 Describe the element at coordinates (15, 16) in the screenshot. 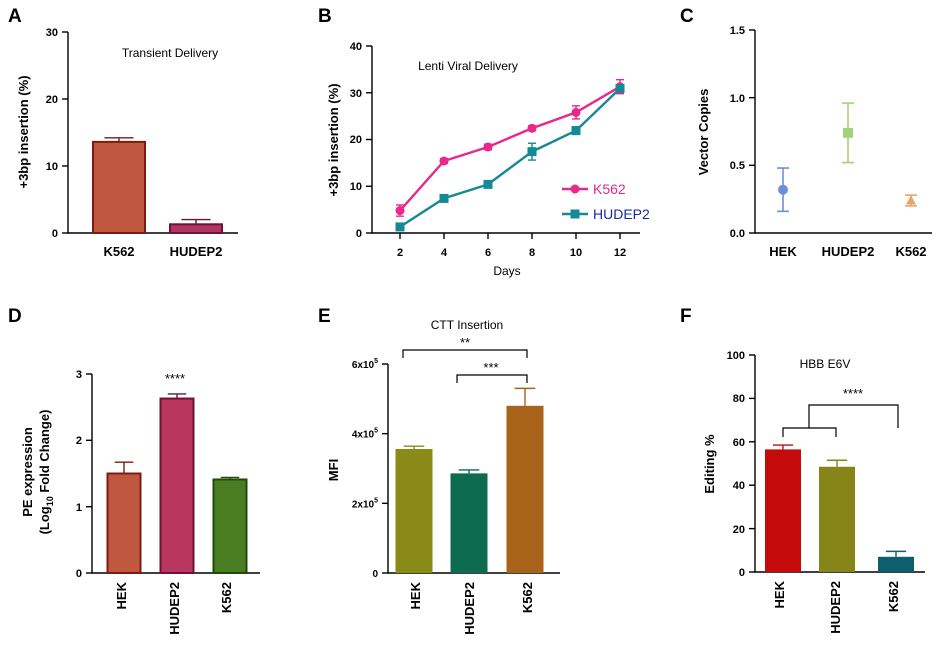

I see `panel-a-label: A` at that location.